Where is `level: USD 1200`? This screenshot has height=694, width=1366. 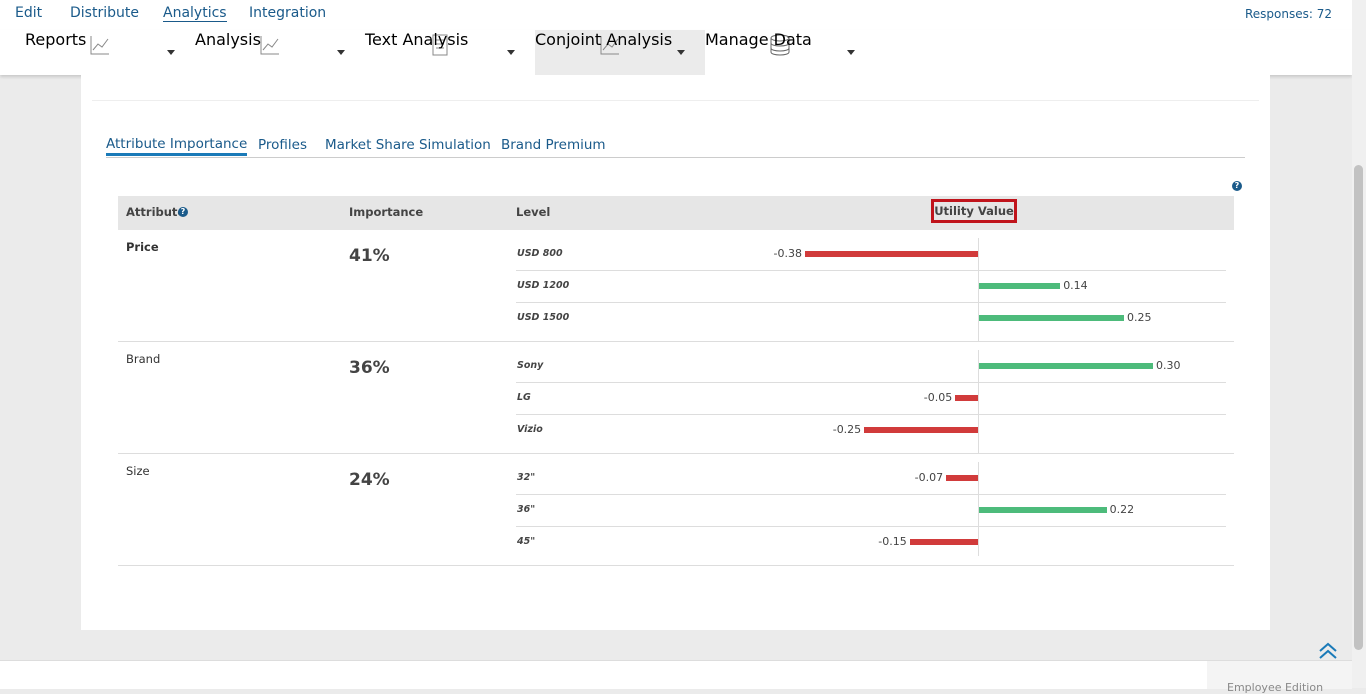
level: USD 1200 is located at coordinates (543, 285).